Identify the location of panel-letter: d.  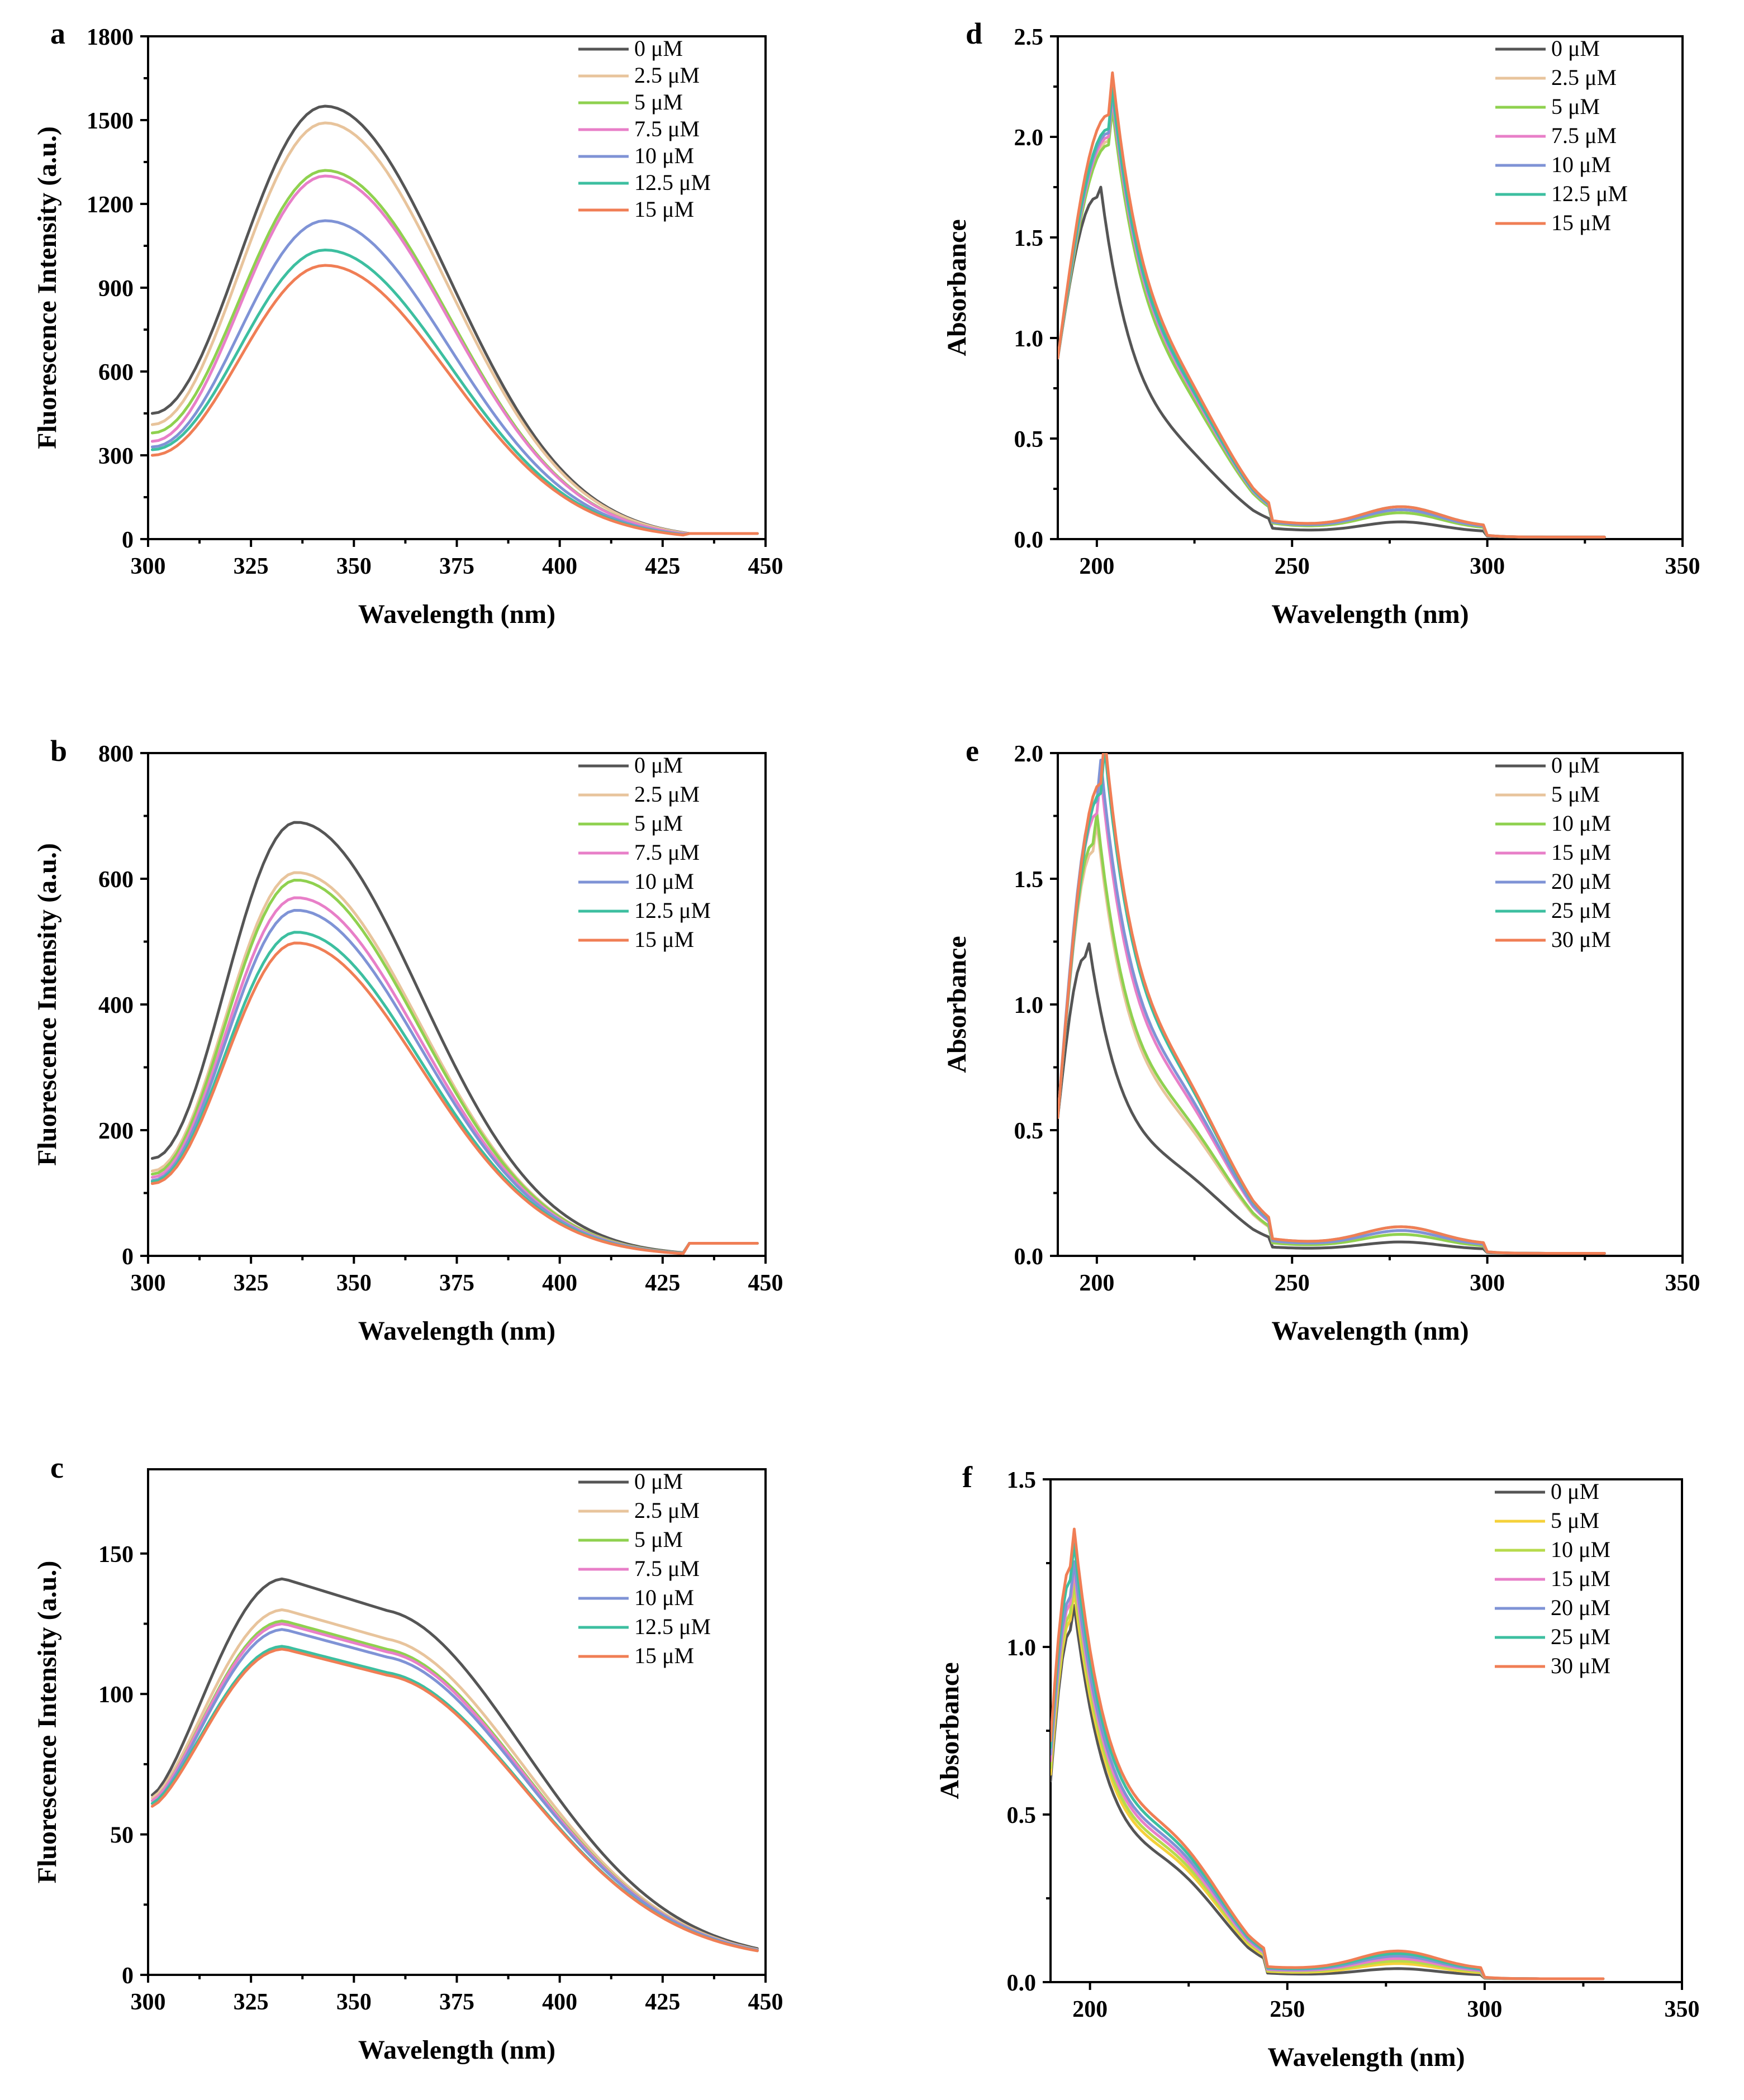
(974, 33).